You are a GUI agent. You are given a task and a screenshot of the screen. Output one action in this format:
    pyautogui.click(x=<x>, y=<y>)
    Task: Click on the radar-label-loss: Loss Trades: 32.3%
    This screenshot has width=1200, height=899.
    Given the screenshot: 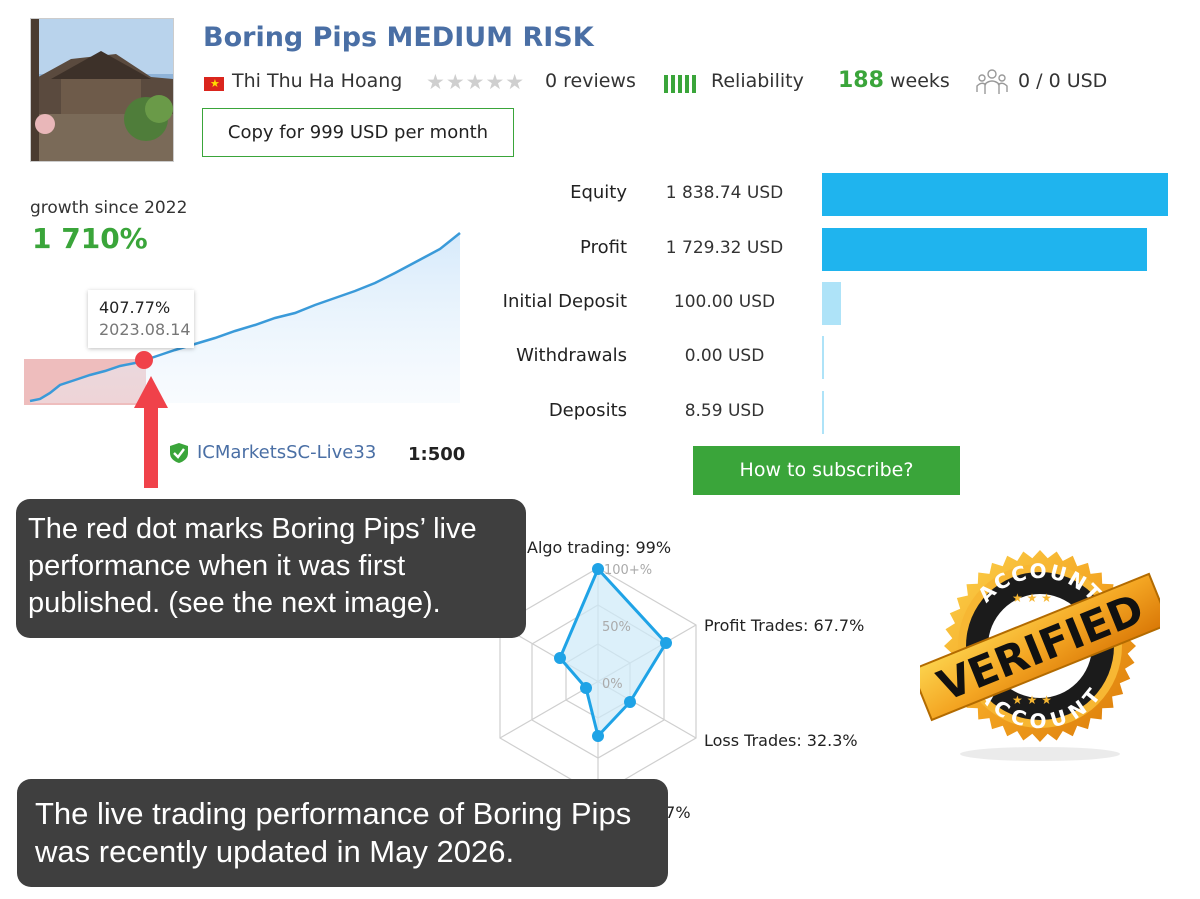 What is the action you would take?
    pyautogui.click(x=781, y=740)
    